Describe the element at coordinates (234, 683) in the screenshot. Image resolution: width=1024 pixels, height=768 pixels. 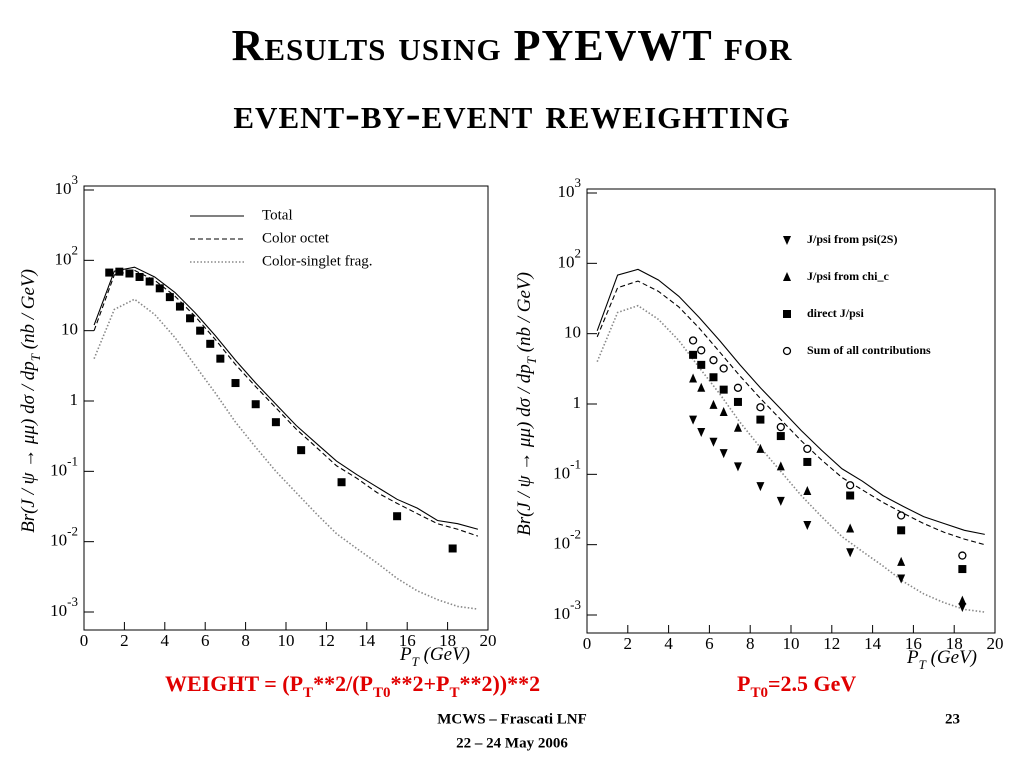
I see `weight-formula-part: WEIGHT = (P` at that location.